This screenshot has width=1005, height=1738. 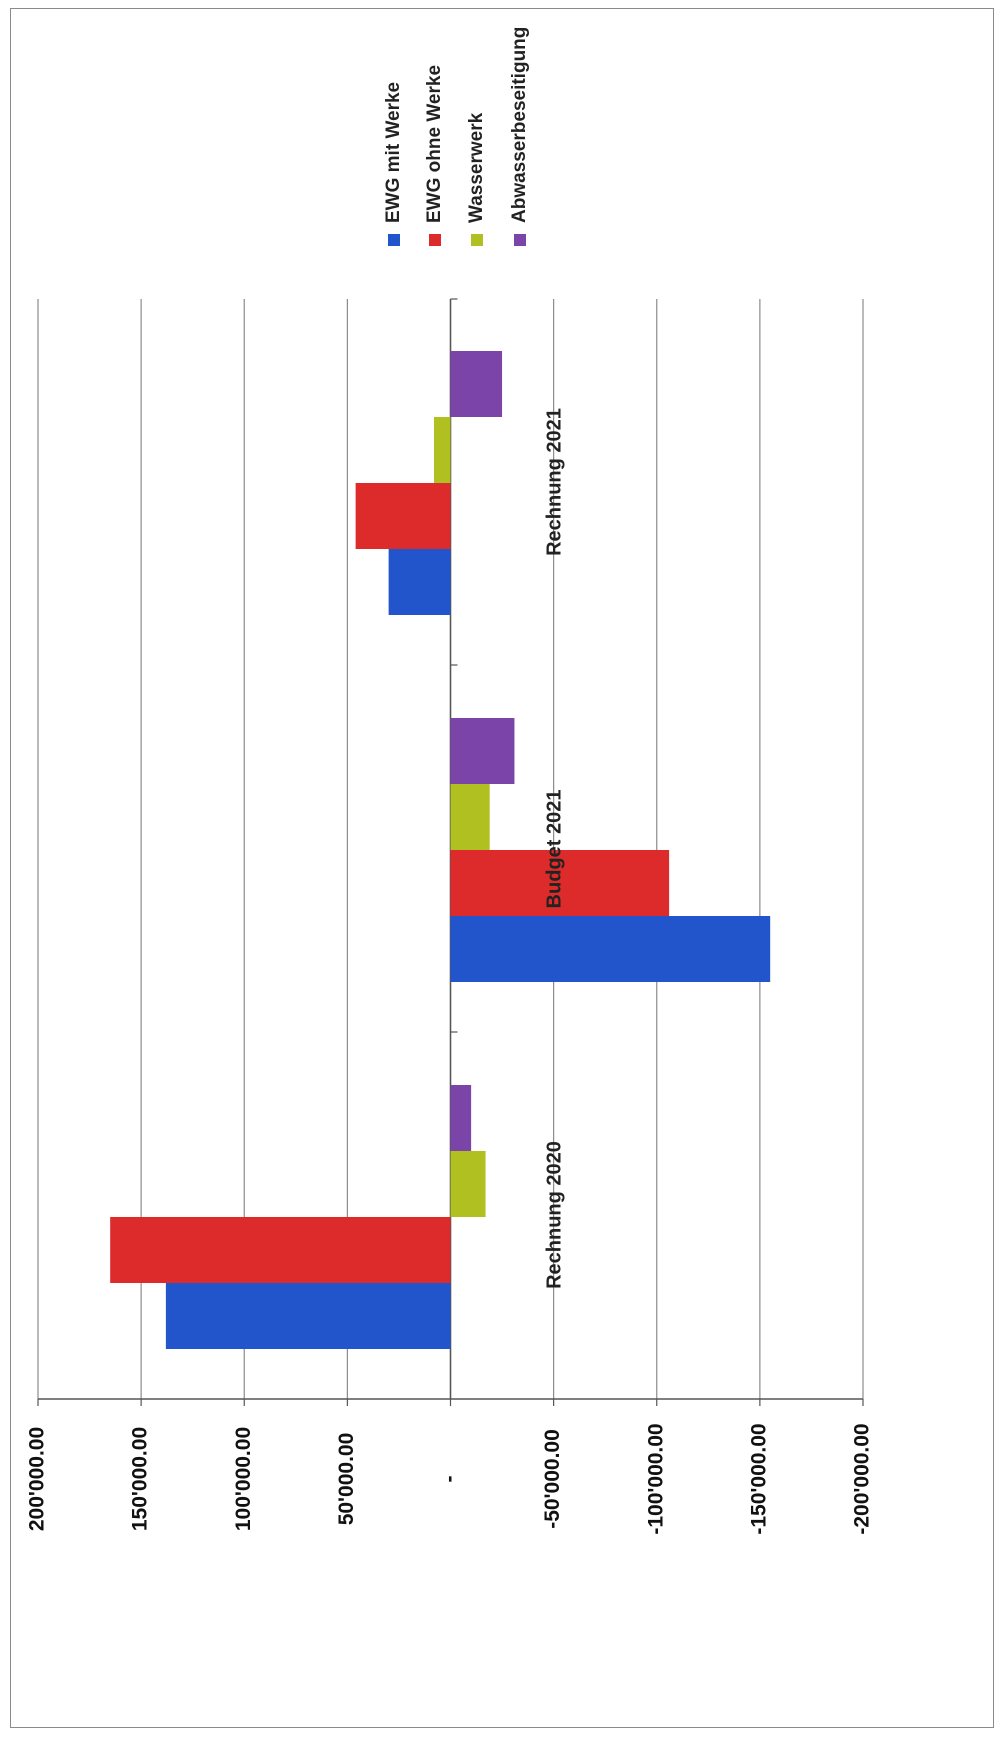 What do you see at coordinates (393, 152) in the screenshot?
I see `legend-label: EWG mit Werke` at bounding box center [393, 152].